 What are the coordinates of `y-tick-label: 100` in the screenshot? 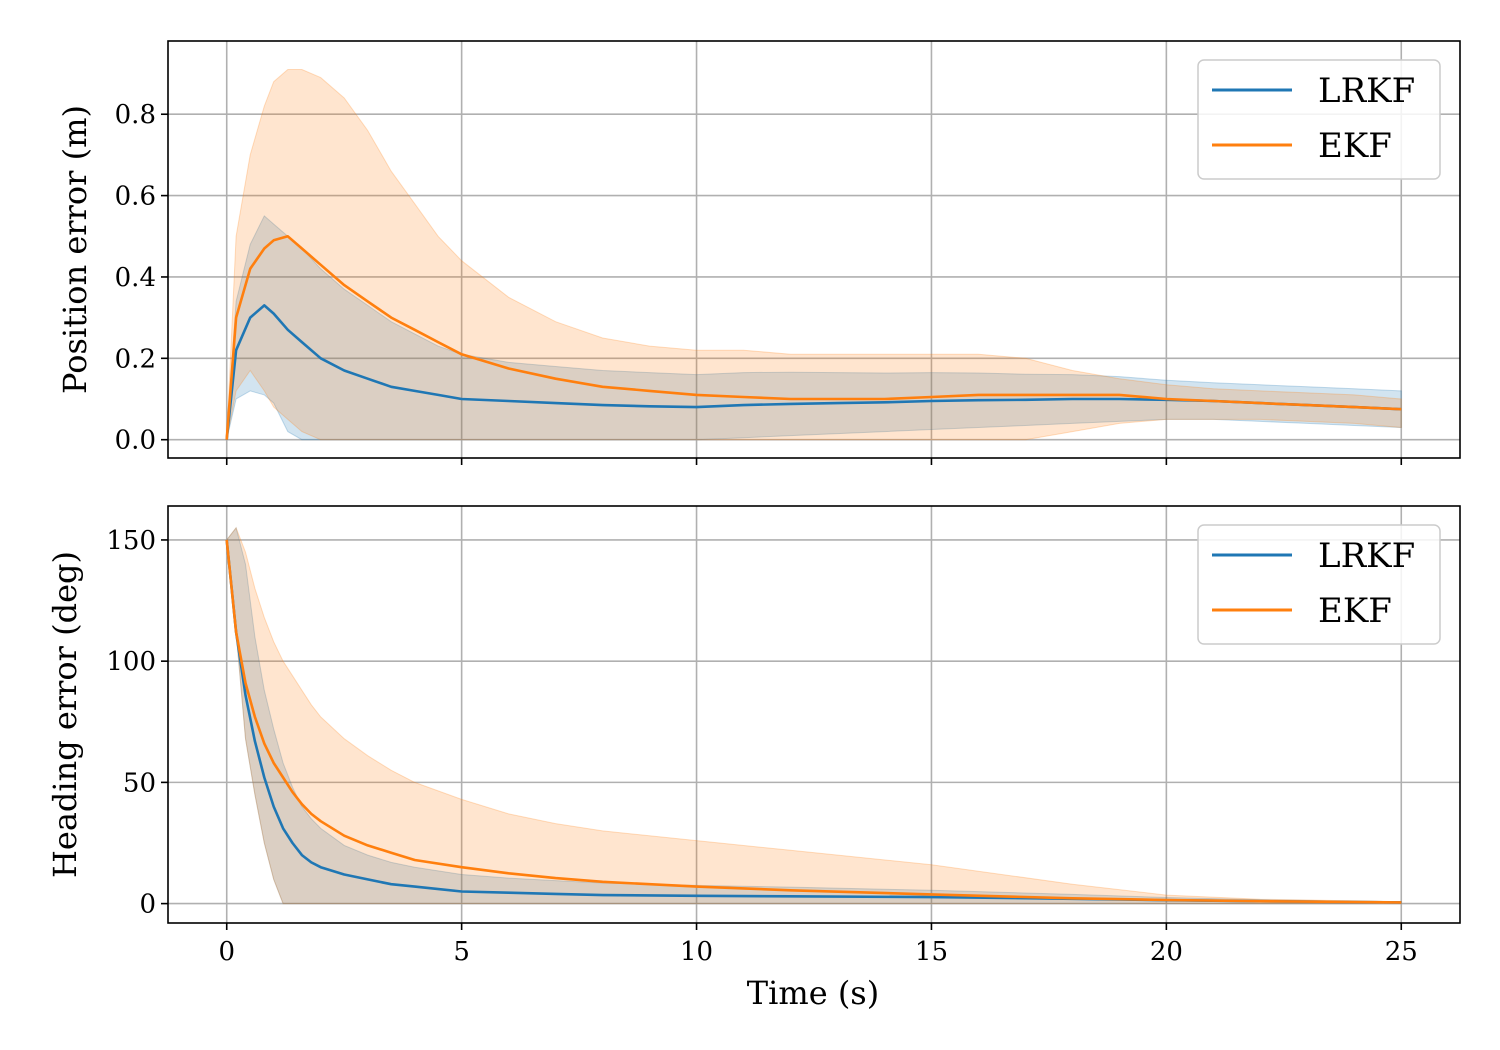 It's located at (131, 662).